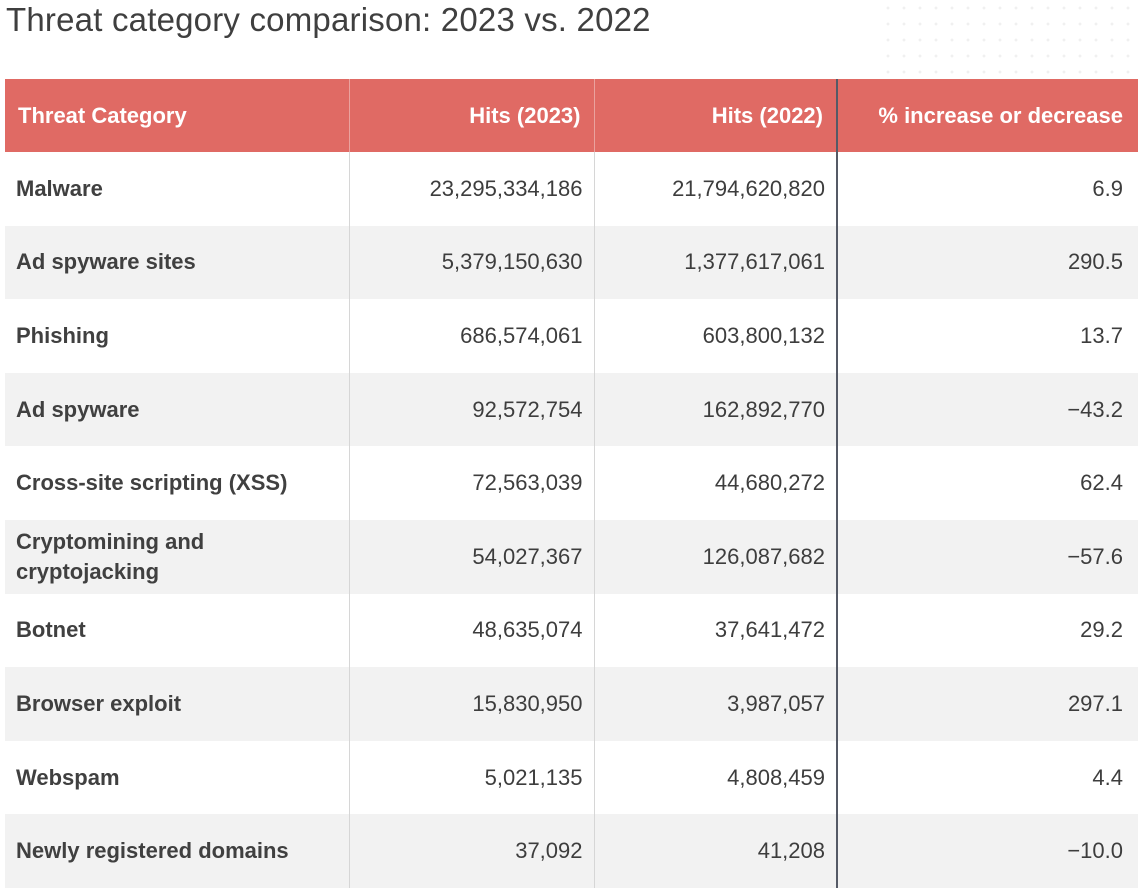 The width and height of the screenshot is (1140, 893). Describe the element at coordinates (177, 336) in the screenshot. I see `cell-threat-category: Phishing` at that location.